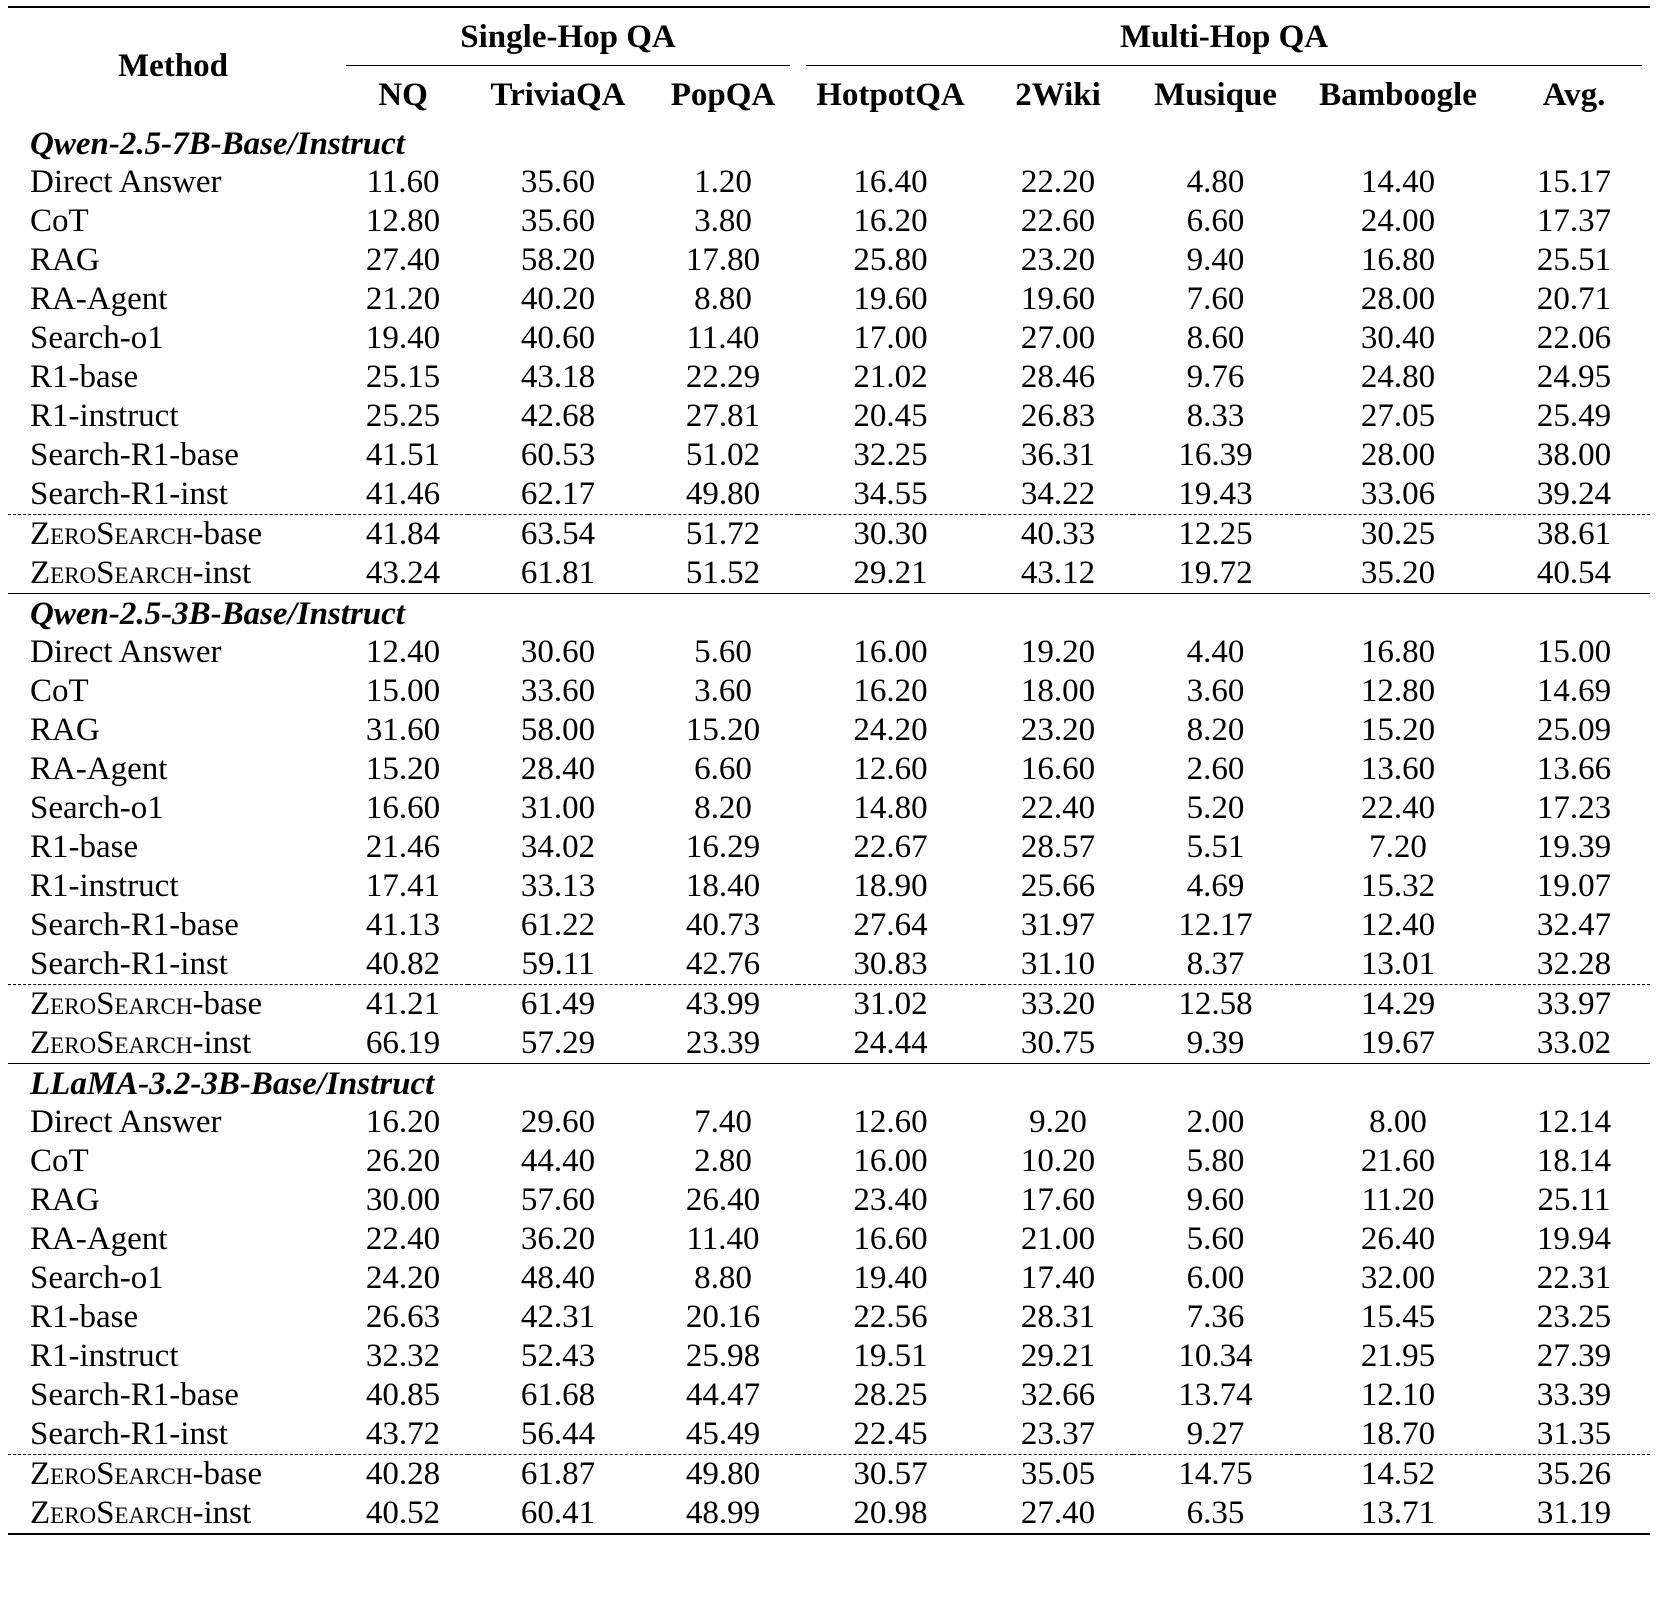 This screenshot has height=1610, width=1658. I want to click on value-cell: 14.80, so click(890, 808).